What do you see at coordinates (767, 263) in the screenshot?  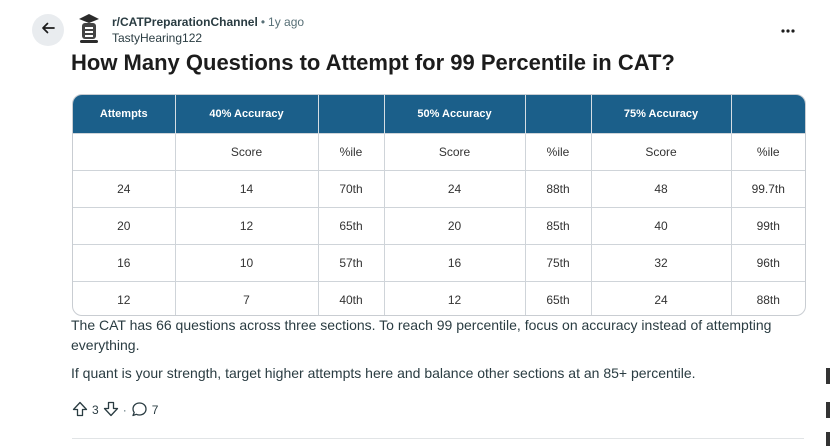 I see `table-cell: 96th` at bounding box center [767, 263].